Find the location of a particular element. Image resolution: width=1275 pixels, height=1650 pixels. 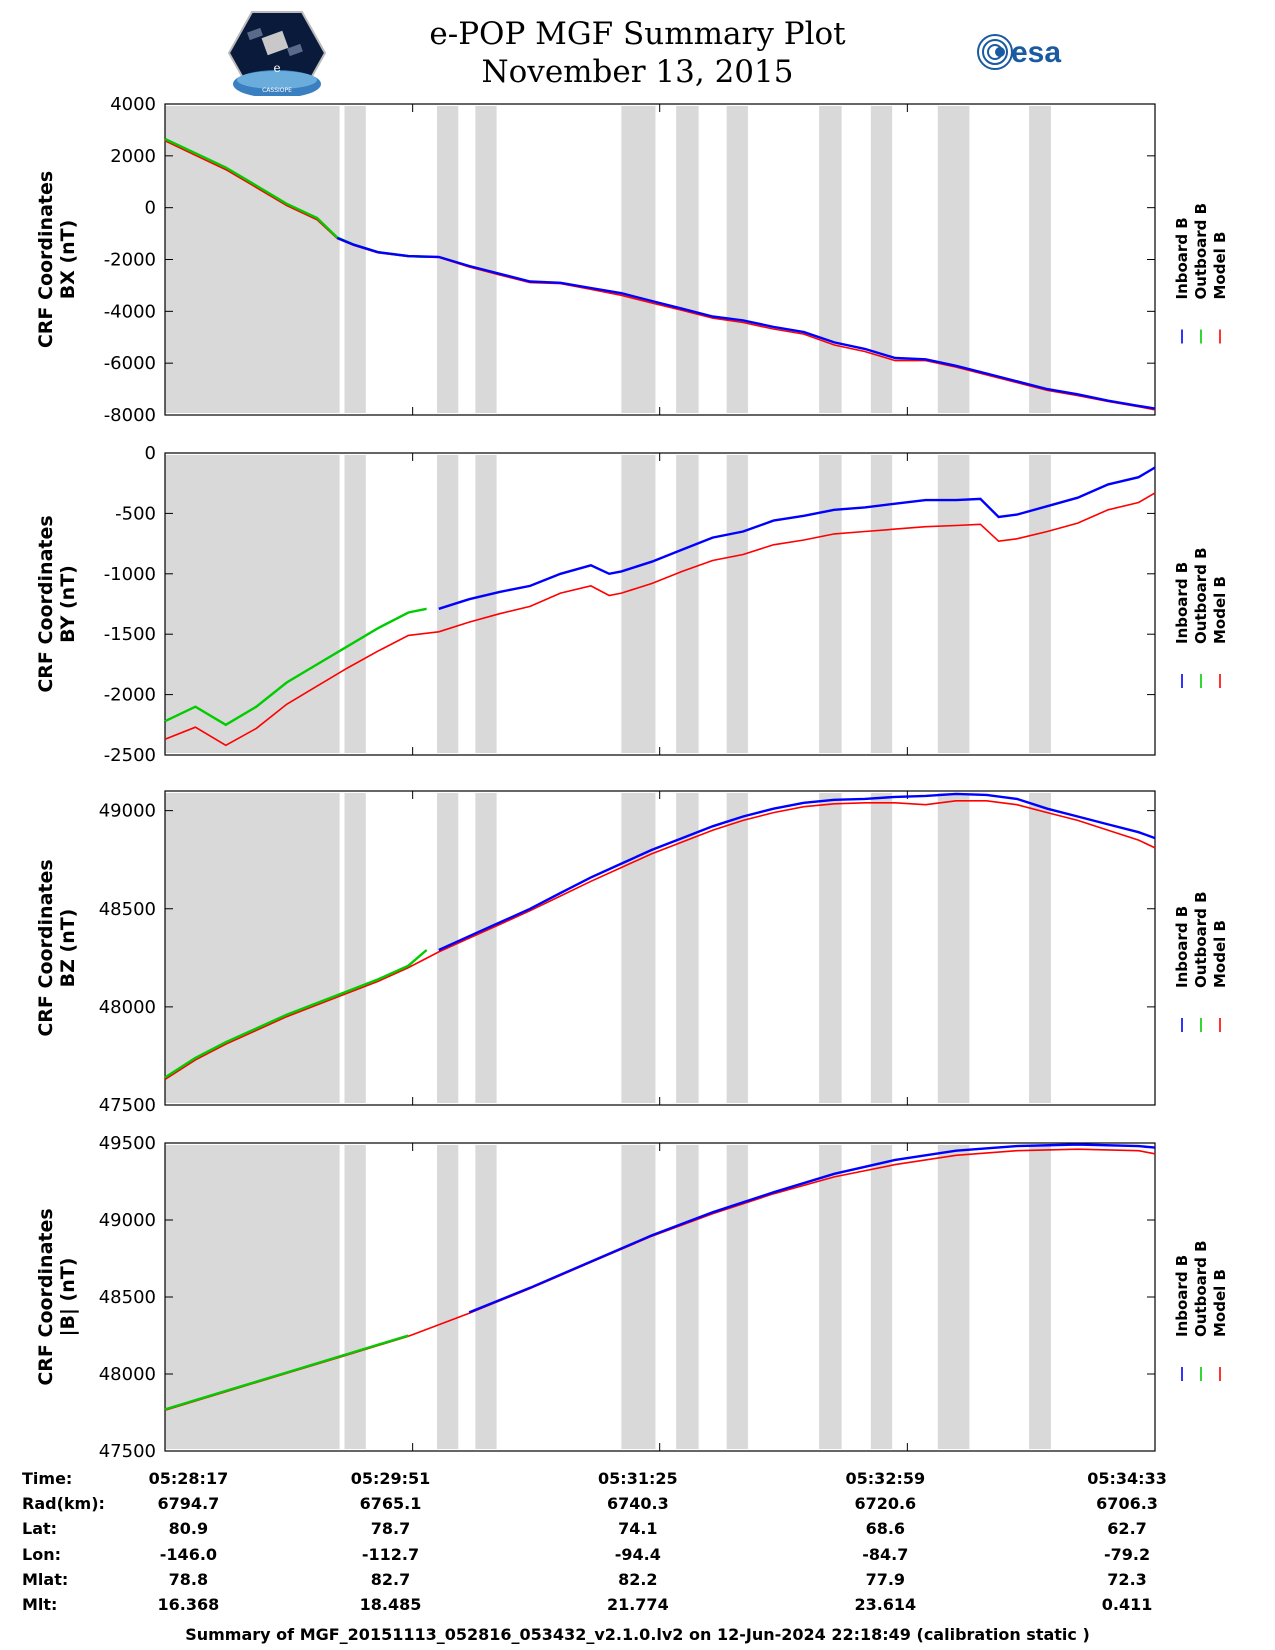

series-line-model-b is located at coordinates (660, 619).